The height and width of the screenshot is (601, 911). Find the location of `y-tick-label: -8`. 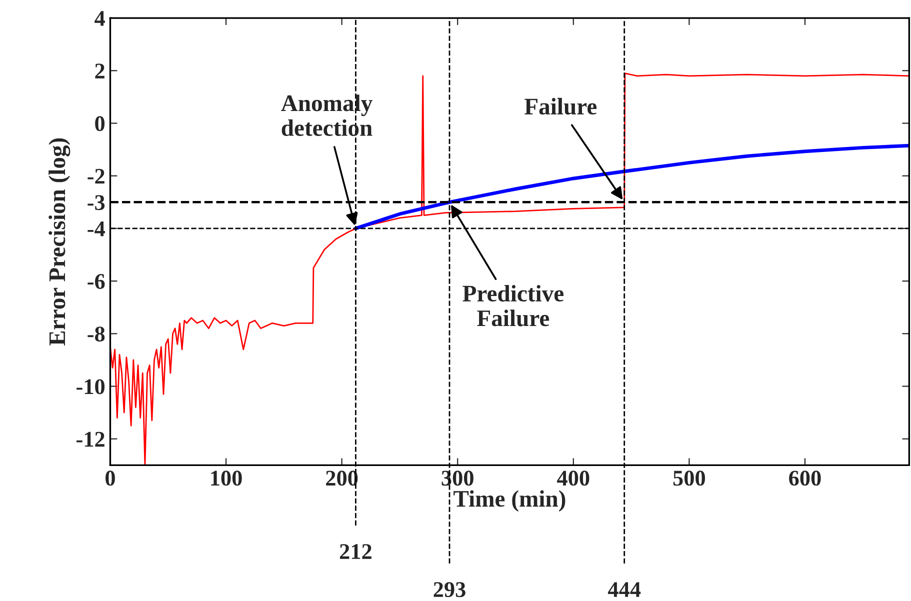

y-tick-label: -8 is located at coordinates (96, 334).